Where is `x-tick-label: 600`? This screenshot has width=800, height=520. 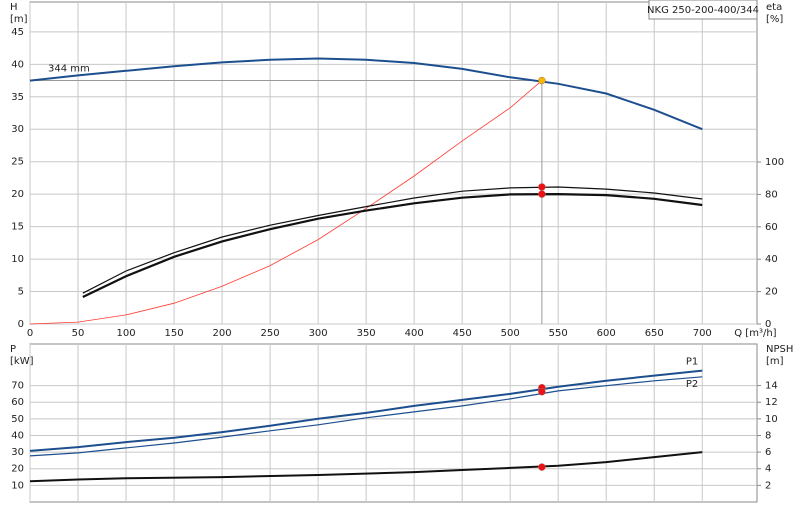
x-tick-label: 600 is located at coordinates (606, 333).